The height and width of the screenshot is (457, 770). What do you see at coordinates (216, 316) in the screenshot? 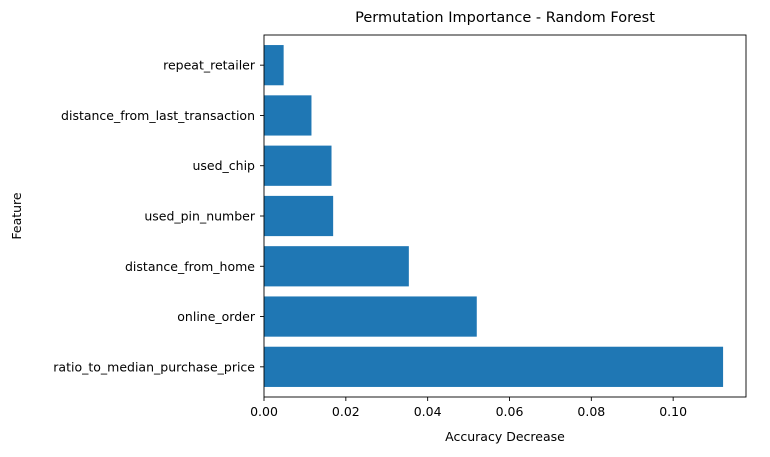
I see `y-tick-label: online_order` at bounding box center [216, 316].